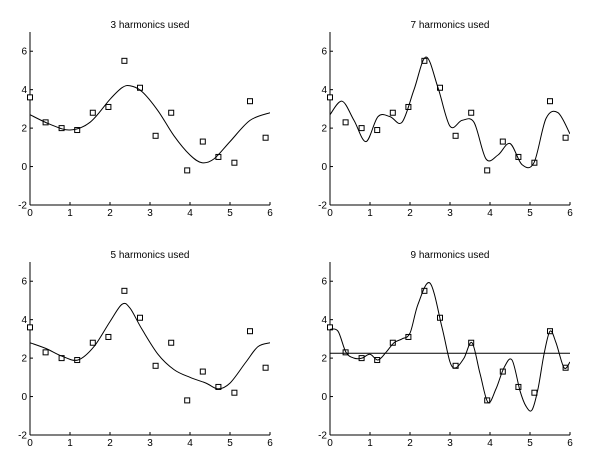 The image size is (600, 457). Describe the element at coordinates (150, 25) in the screenshot. I see `chart-title: 3 harmonics used` at that location.